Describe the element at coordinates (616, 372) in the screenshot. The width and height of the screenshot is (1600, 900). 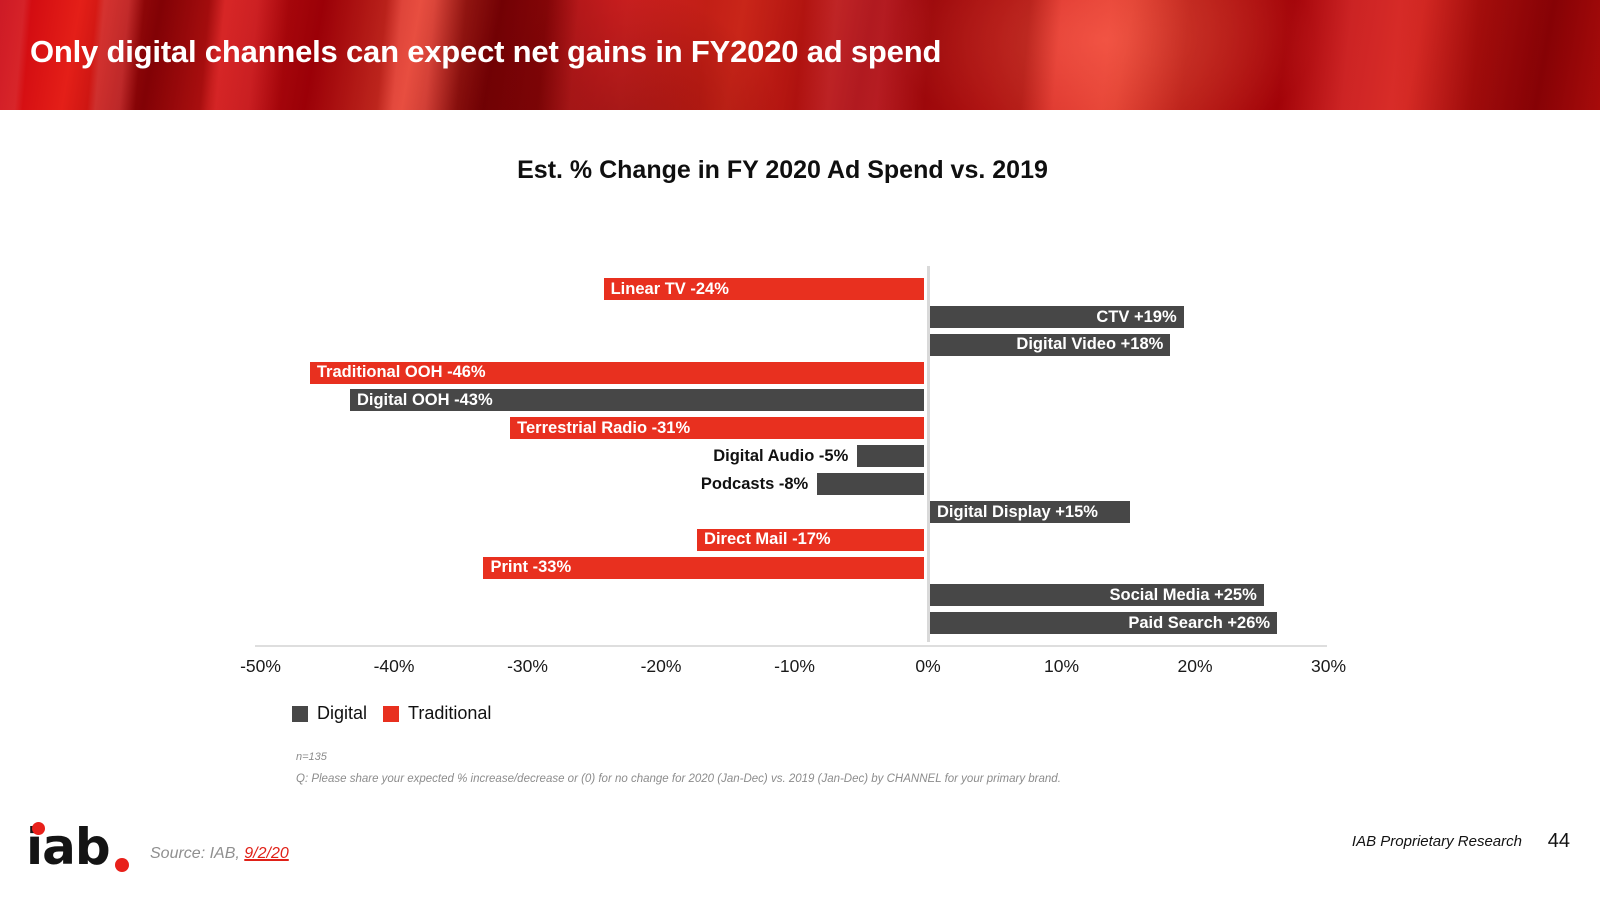
I see `chart-bar: Traditional OOH -46%` at that location.